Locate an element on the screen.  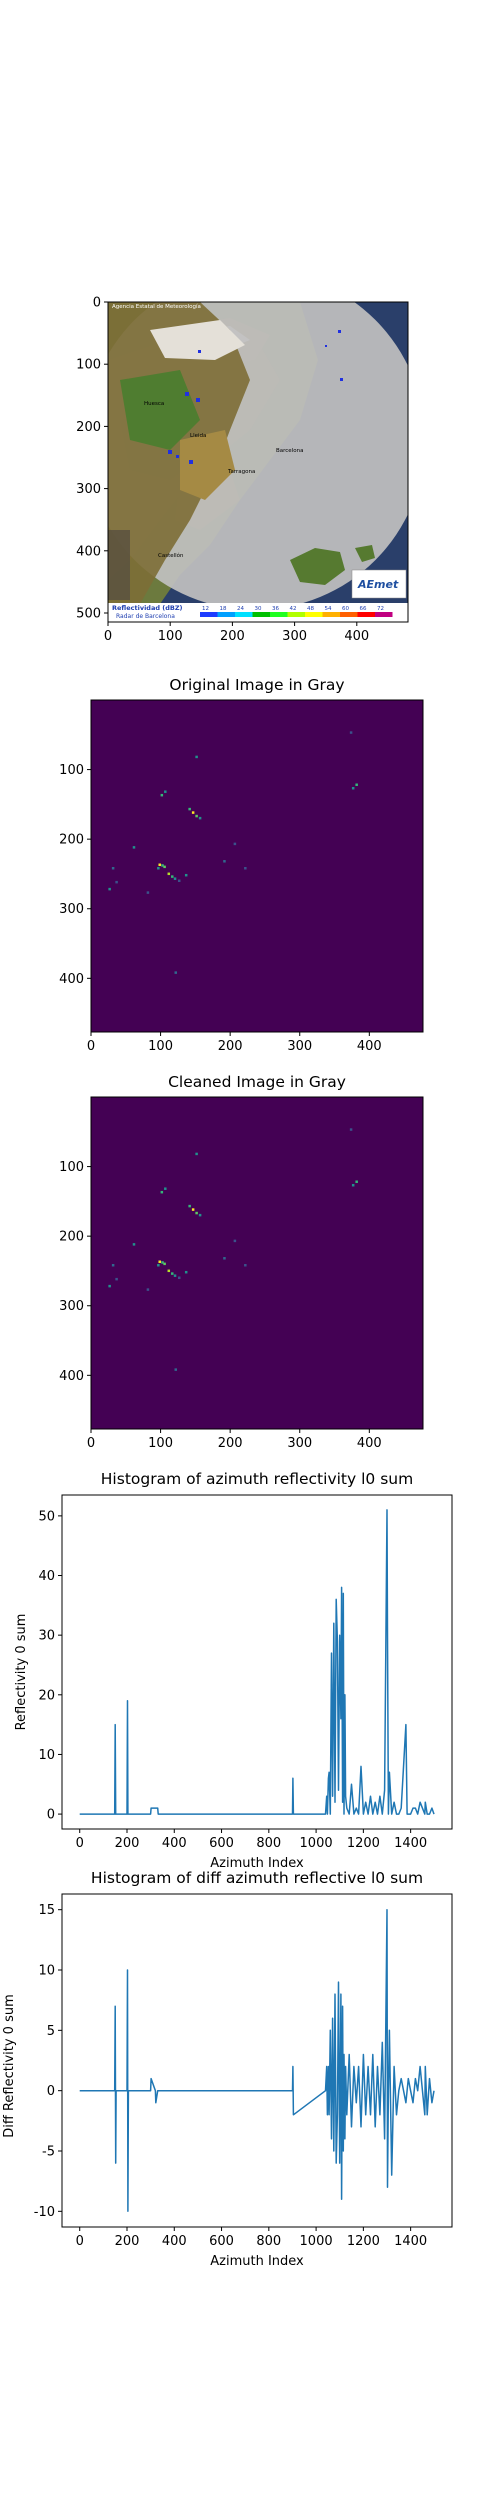
map-axes-frame is located at coordinates (258, 462).